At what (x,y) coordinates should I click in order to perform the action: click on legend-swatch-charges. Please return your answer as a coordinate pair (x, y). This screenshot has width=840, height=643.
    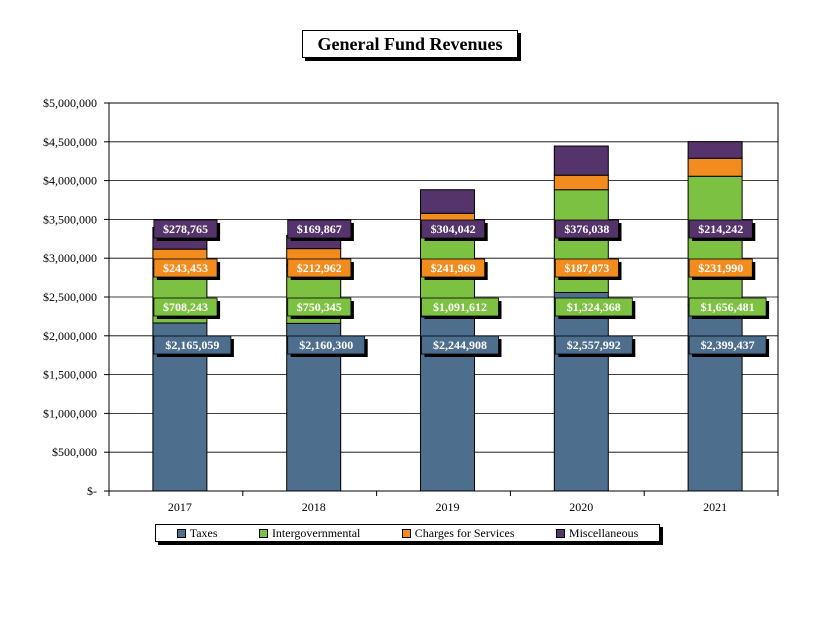
    Looking at the image, I should click on (406, 533).